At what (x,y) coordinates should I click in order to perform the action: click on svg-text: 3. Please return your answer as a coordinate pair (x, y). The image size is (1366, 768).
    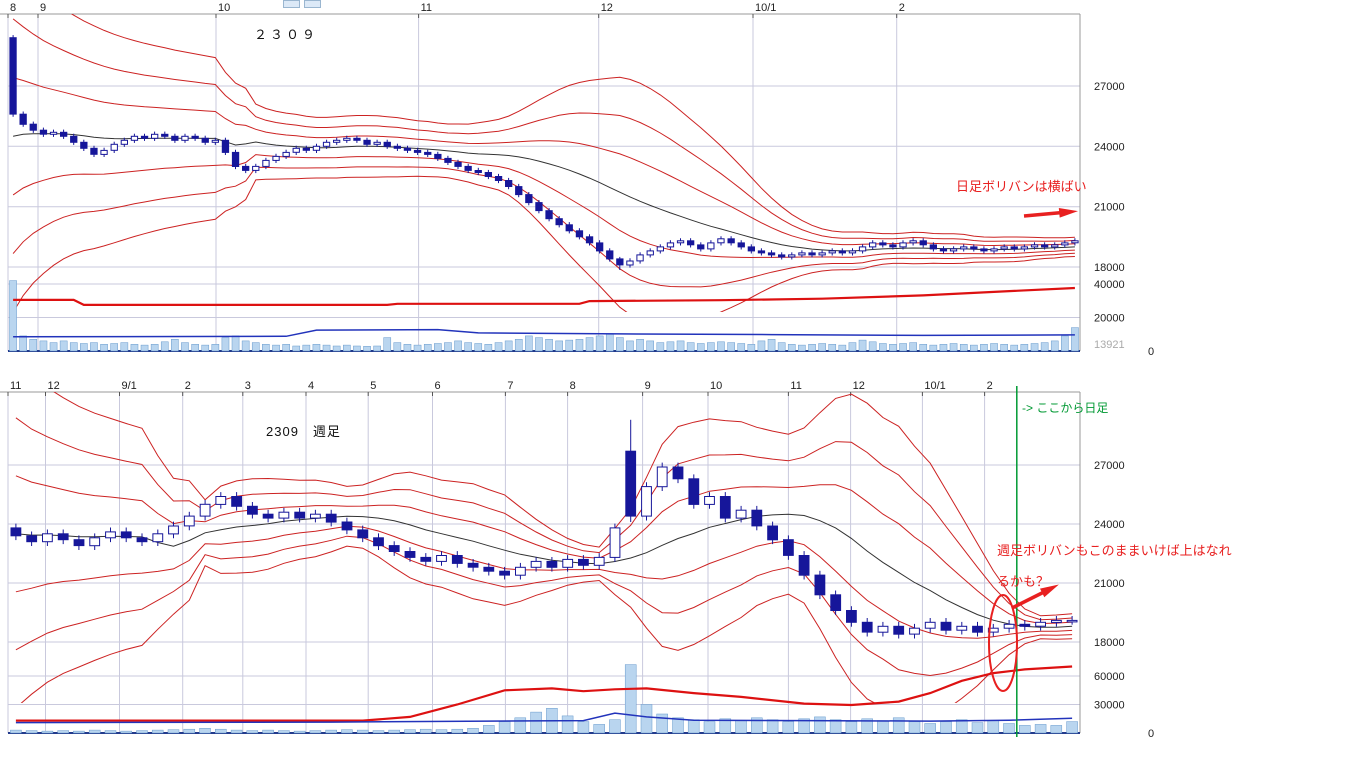
    Looking at the image, I should click on (248, 386).